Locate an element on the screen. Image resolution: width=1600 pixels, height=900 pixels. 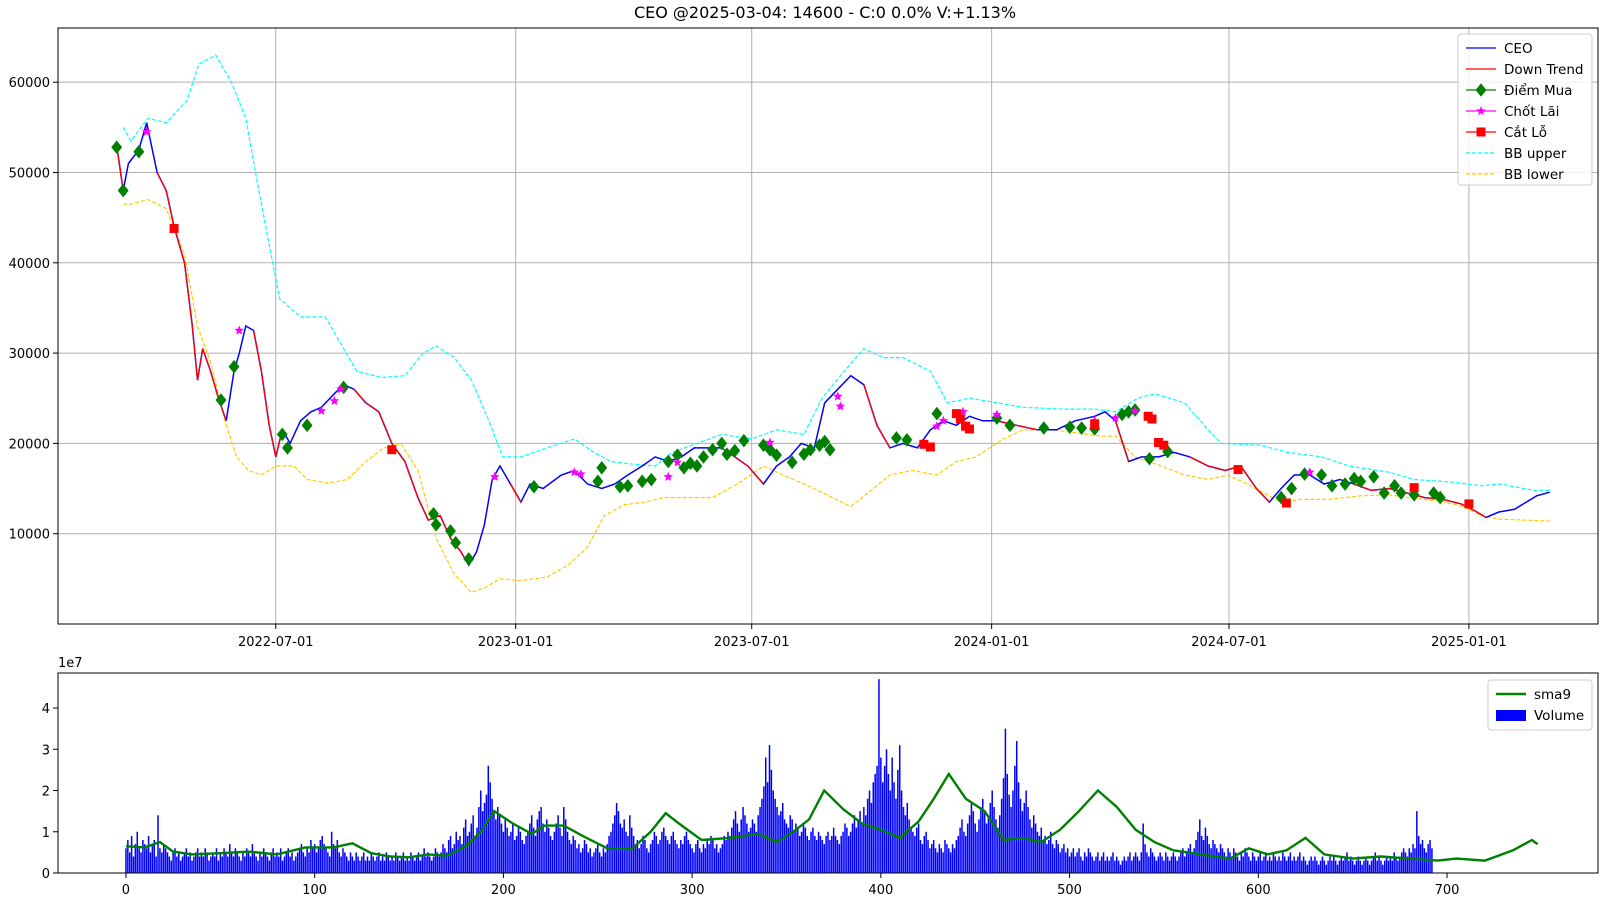
legend-label: sma9 is located at coordinates (1552, 695).